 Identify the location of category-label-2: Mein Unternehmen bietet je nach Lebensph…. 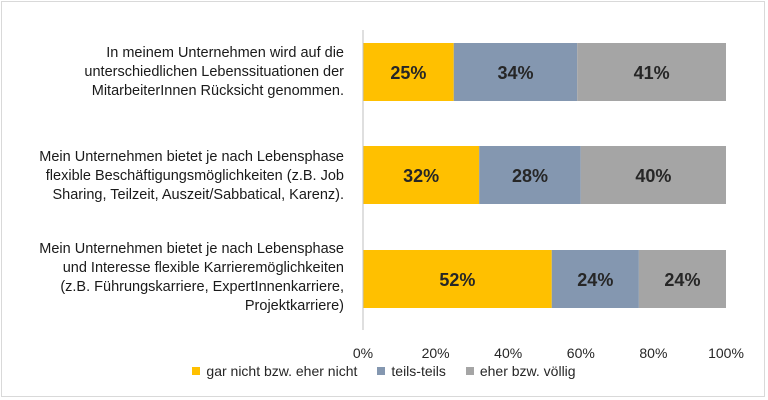
(191, 176).